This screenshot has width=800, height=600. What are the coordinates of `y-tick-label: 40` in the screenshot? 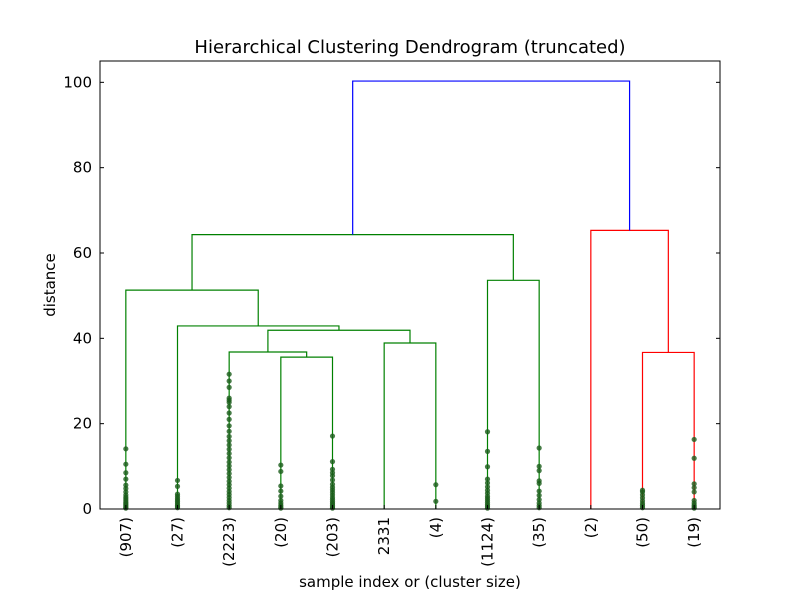 It's located at (82, 338).